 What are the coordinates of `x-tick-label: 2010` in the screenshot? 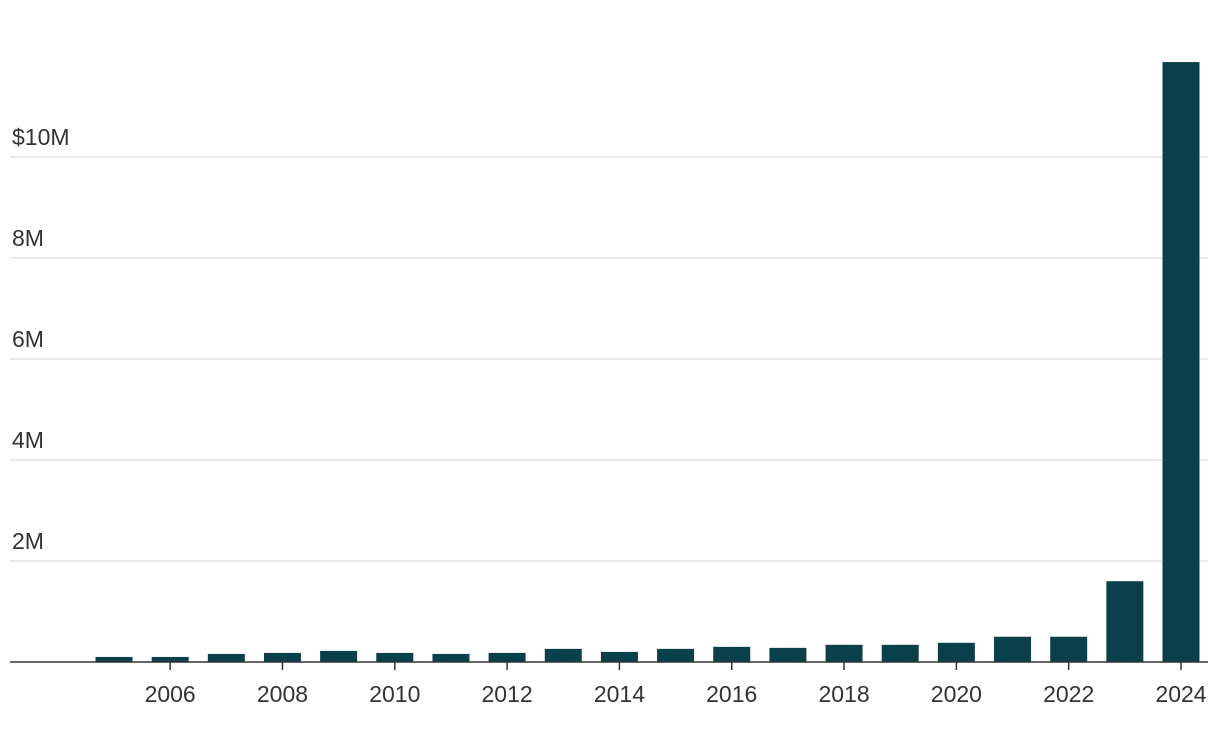 It's located at (394, 694).